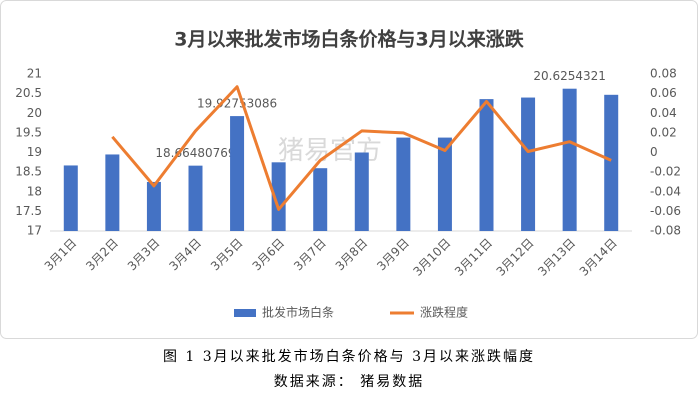  I want to click on y-tick-label: 17.5, so click(28, 211).